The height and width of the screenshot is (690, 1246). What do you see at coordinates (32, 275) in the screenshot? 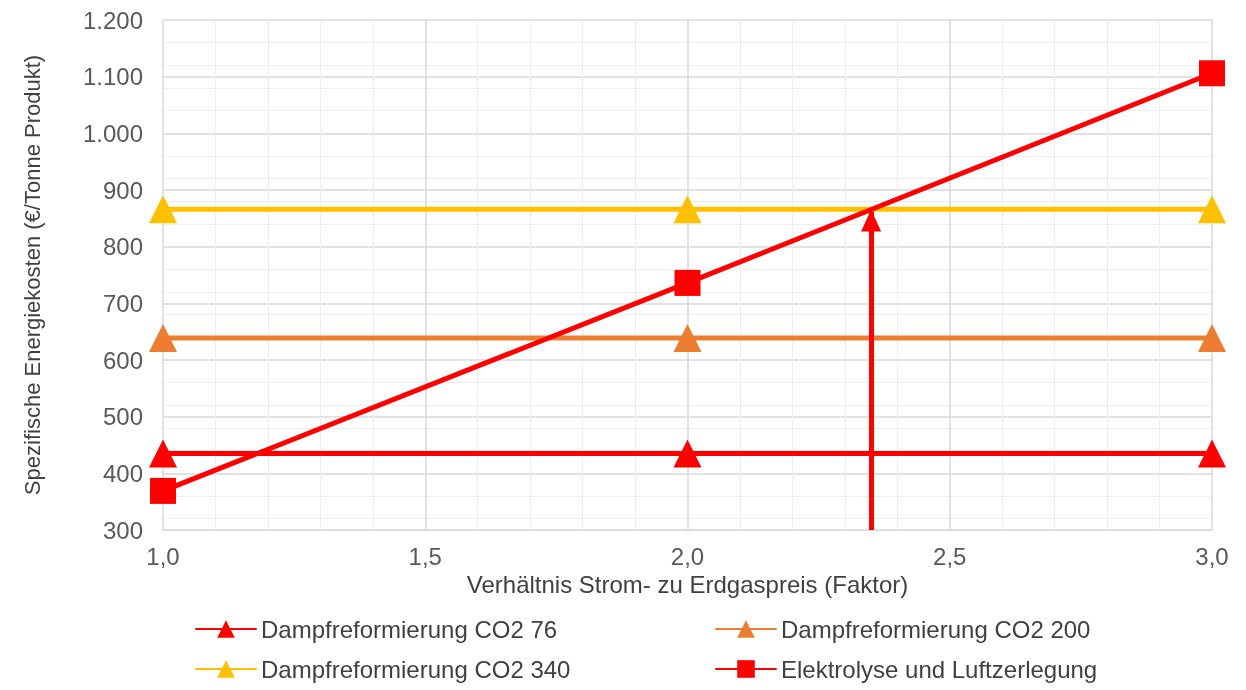
I see `y-axis-title: Spezifische Energiekosten (€/Tonne Produkt)` at bounding box center [32, 275].